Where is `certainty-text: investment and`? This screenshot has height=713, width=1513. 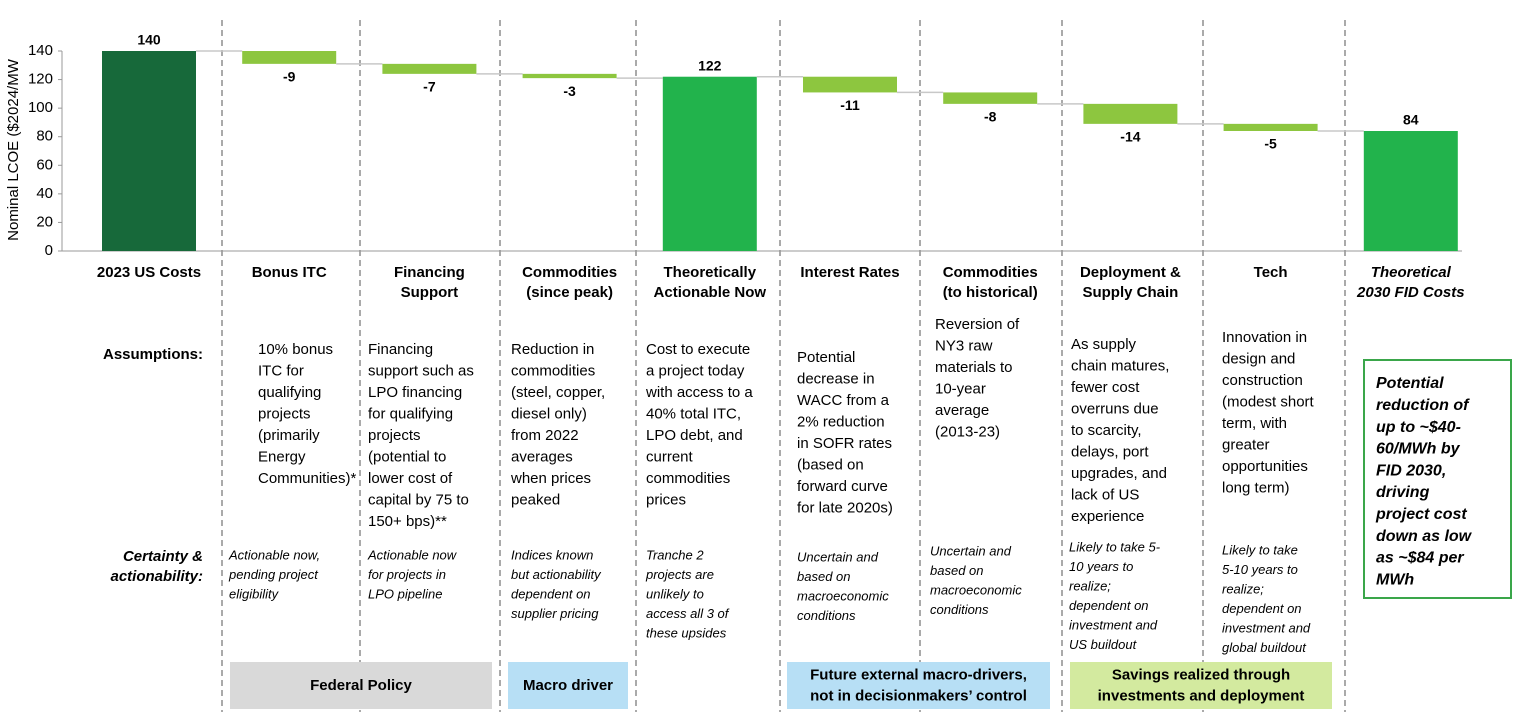 certainty-text: investment and is located at coordinates (1113, 624).